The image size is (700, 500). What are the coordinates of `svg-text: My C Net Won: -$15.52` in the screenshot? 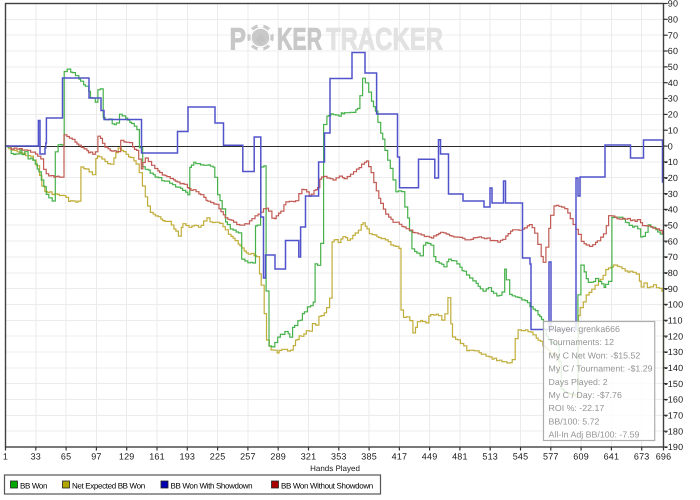 It's located at (595, 355).